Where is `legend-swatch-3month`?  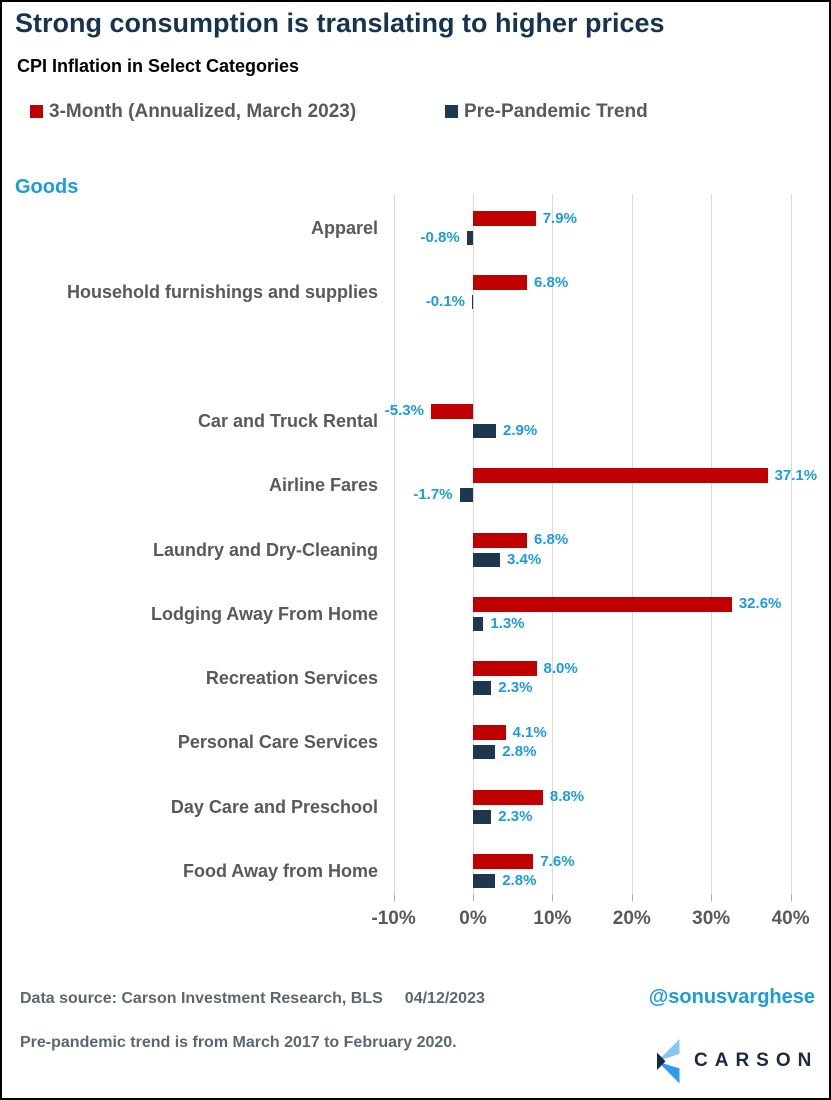
legend-swatch-3month is located at coordinates (36, 111).